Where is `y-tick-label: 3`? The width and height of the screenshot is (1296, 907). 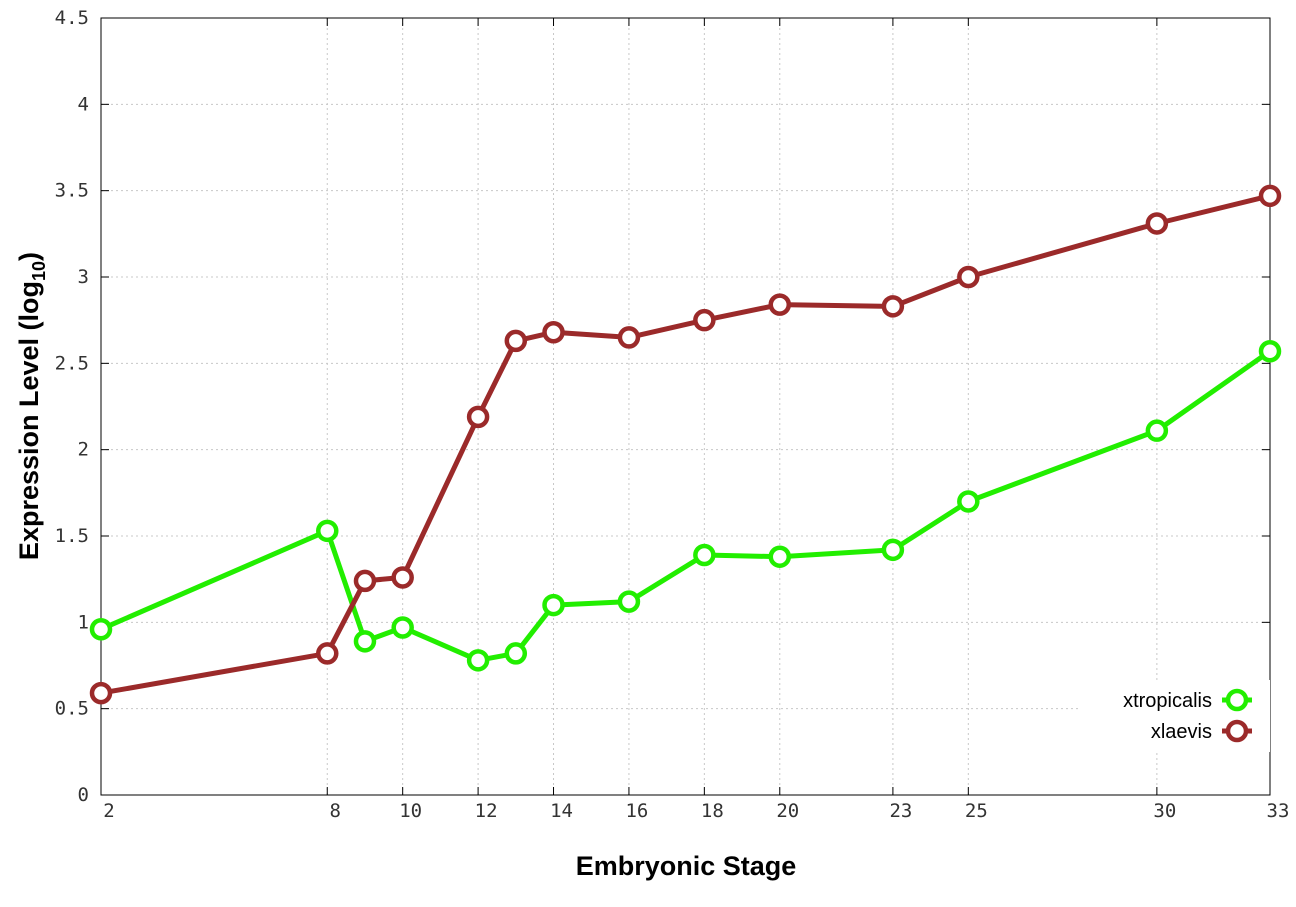
y-tick-label: 3 is located at coordinates (83, 277).